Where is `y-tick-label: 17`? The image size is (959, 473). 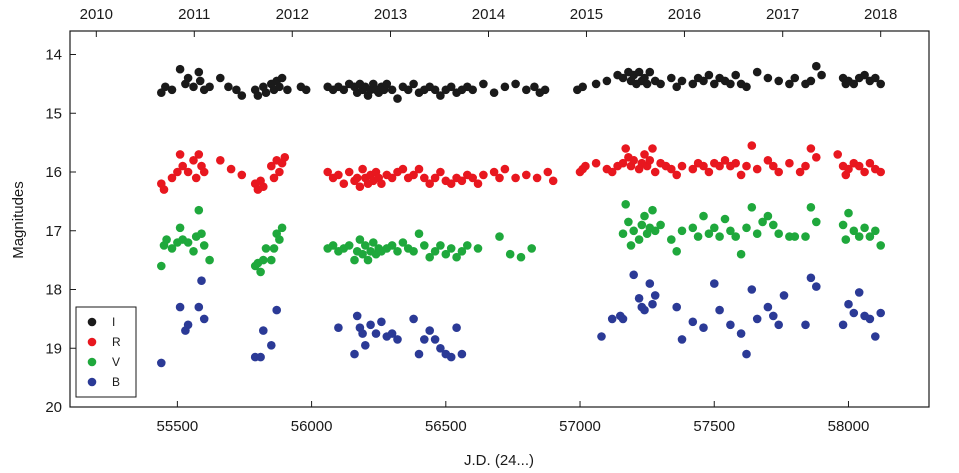 y-tick-label: 17 is located at coordinates (53, 231).